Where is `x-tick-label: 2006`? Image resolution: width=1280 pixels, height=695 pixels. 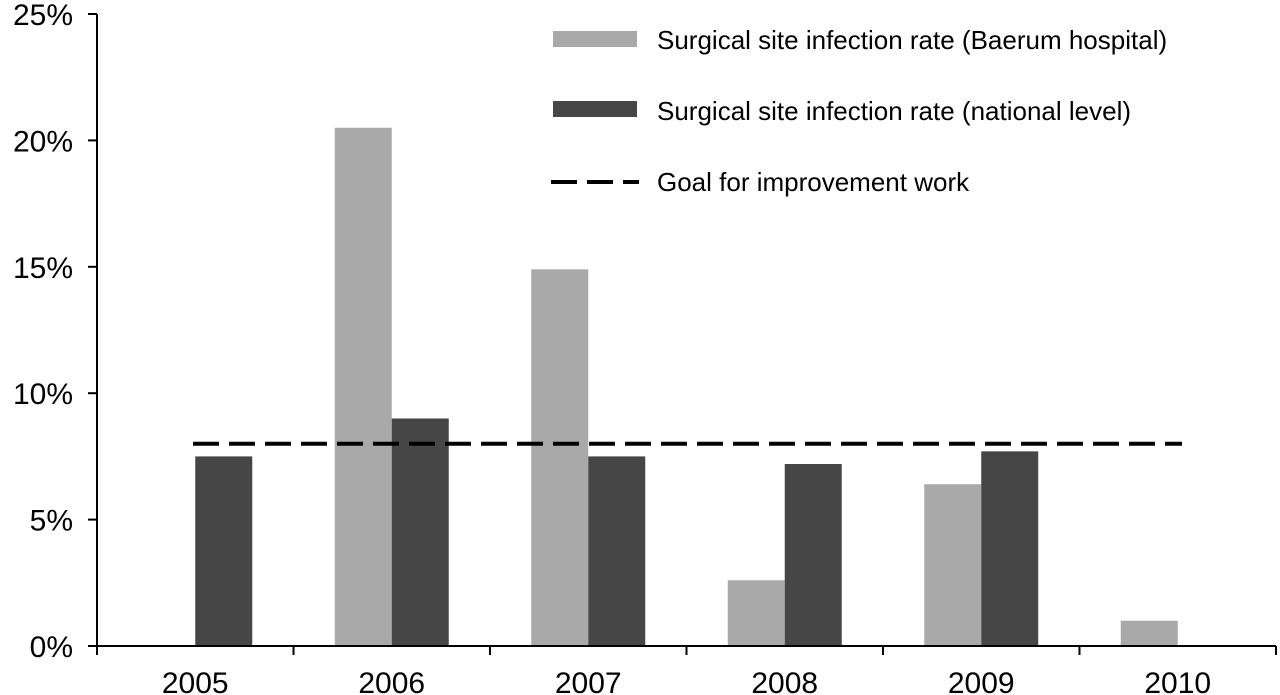 x-tick-label: 2006 is located at coordinates (391, 681).